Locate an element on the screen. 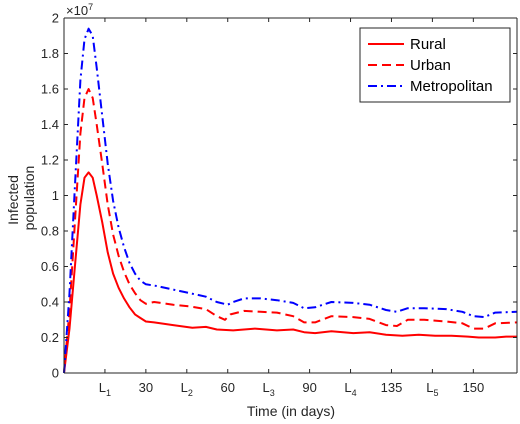  legend: Rural Urban Metropolitan is located at coordinates (435, 65).